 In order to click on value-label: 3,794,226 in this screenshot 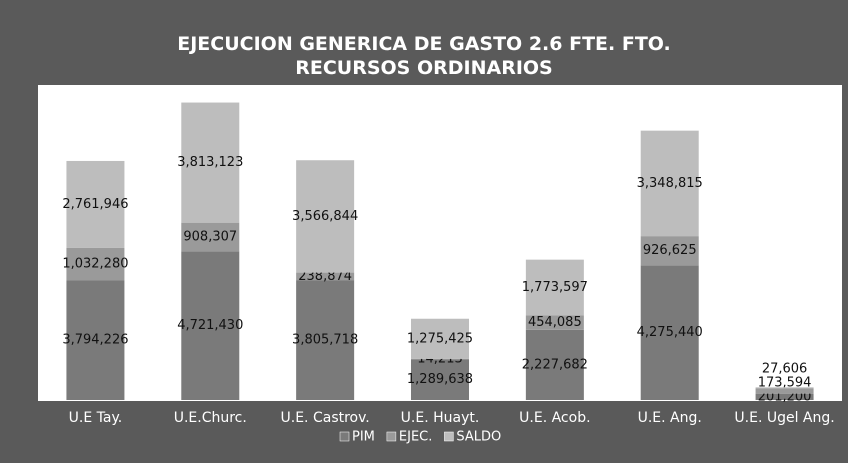, I will do `click(95, 340)`.